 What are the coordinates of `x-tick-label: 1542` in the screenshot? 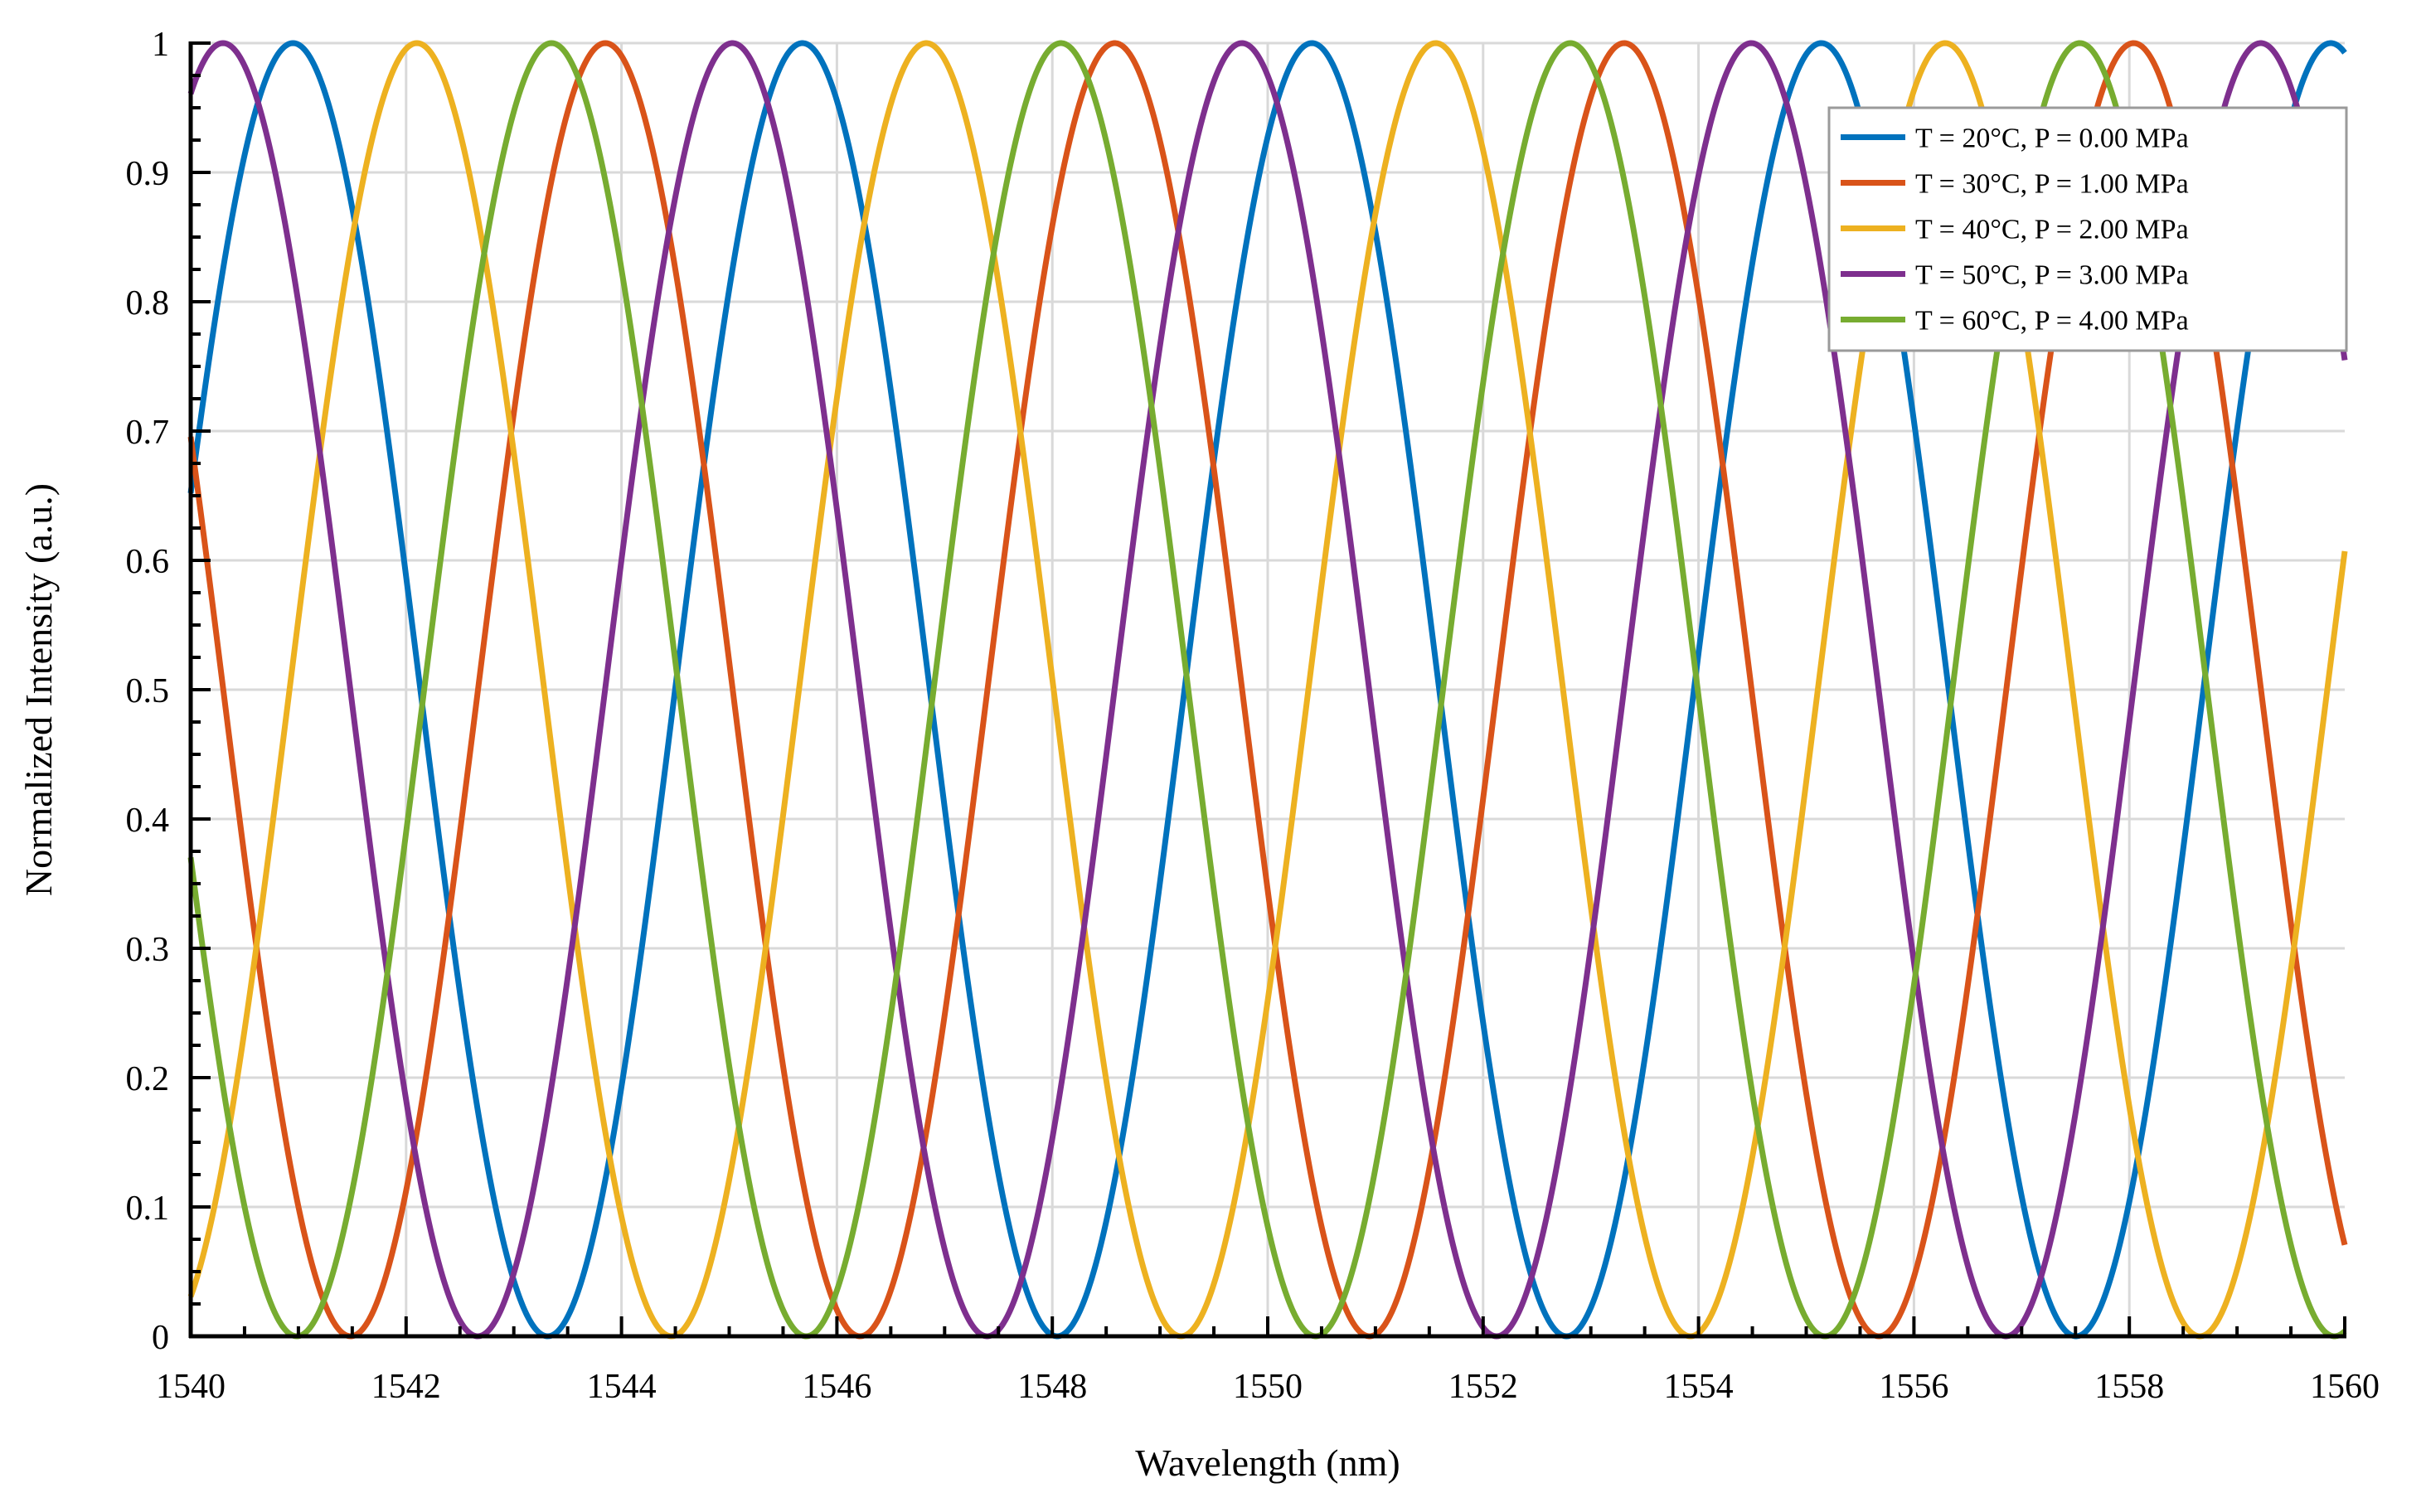 It's located at (406, 1387).